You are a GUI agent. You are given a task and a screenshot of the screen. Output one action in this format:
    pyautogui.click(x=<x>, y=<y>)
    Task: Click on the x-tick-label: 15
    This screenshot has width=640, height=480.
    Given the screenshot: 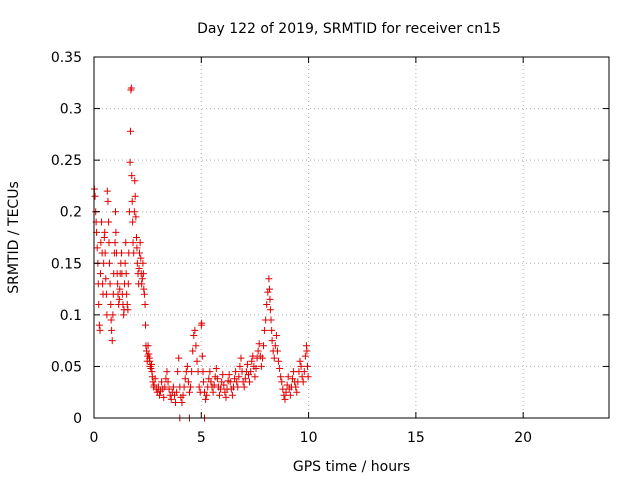 What is the action you would take?
    pyautogui.click(x=416, y=438)
    